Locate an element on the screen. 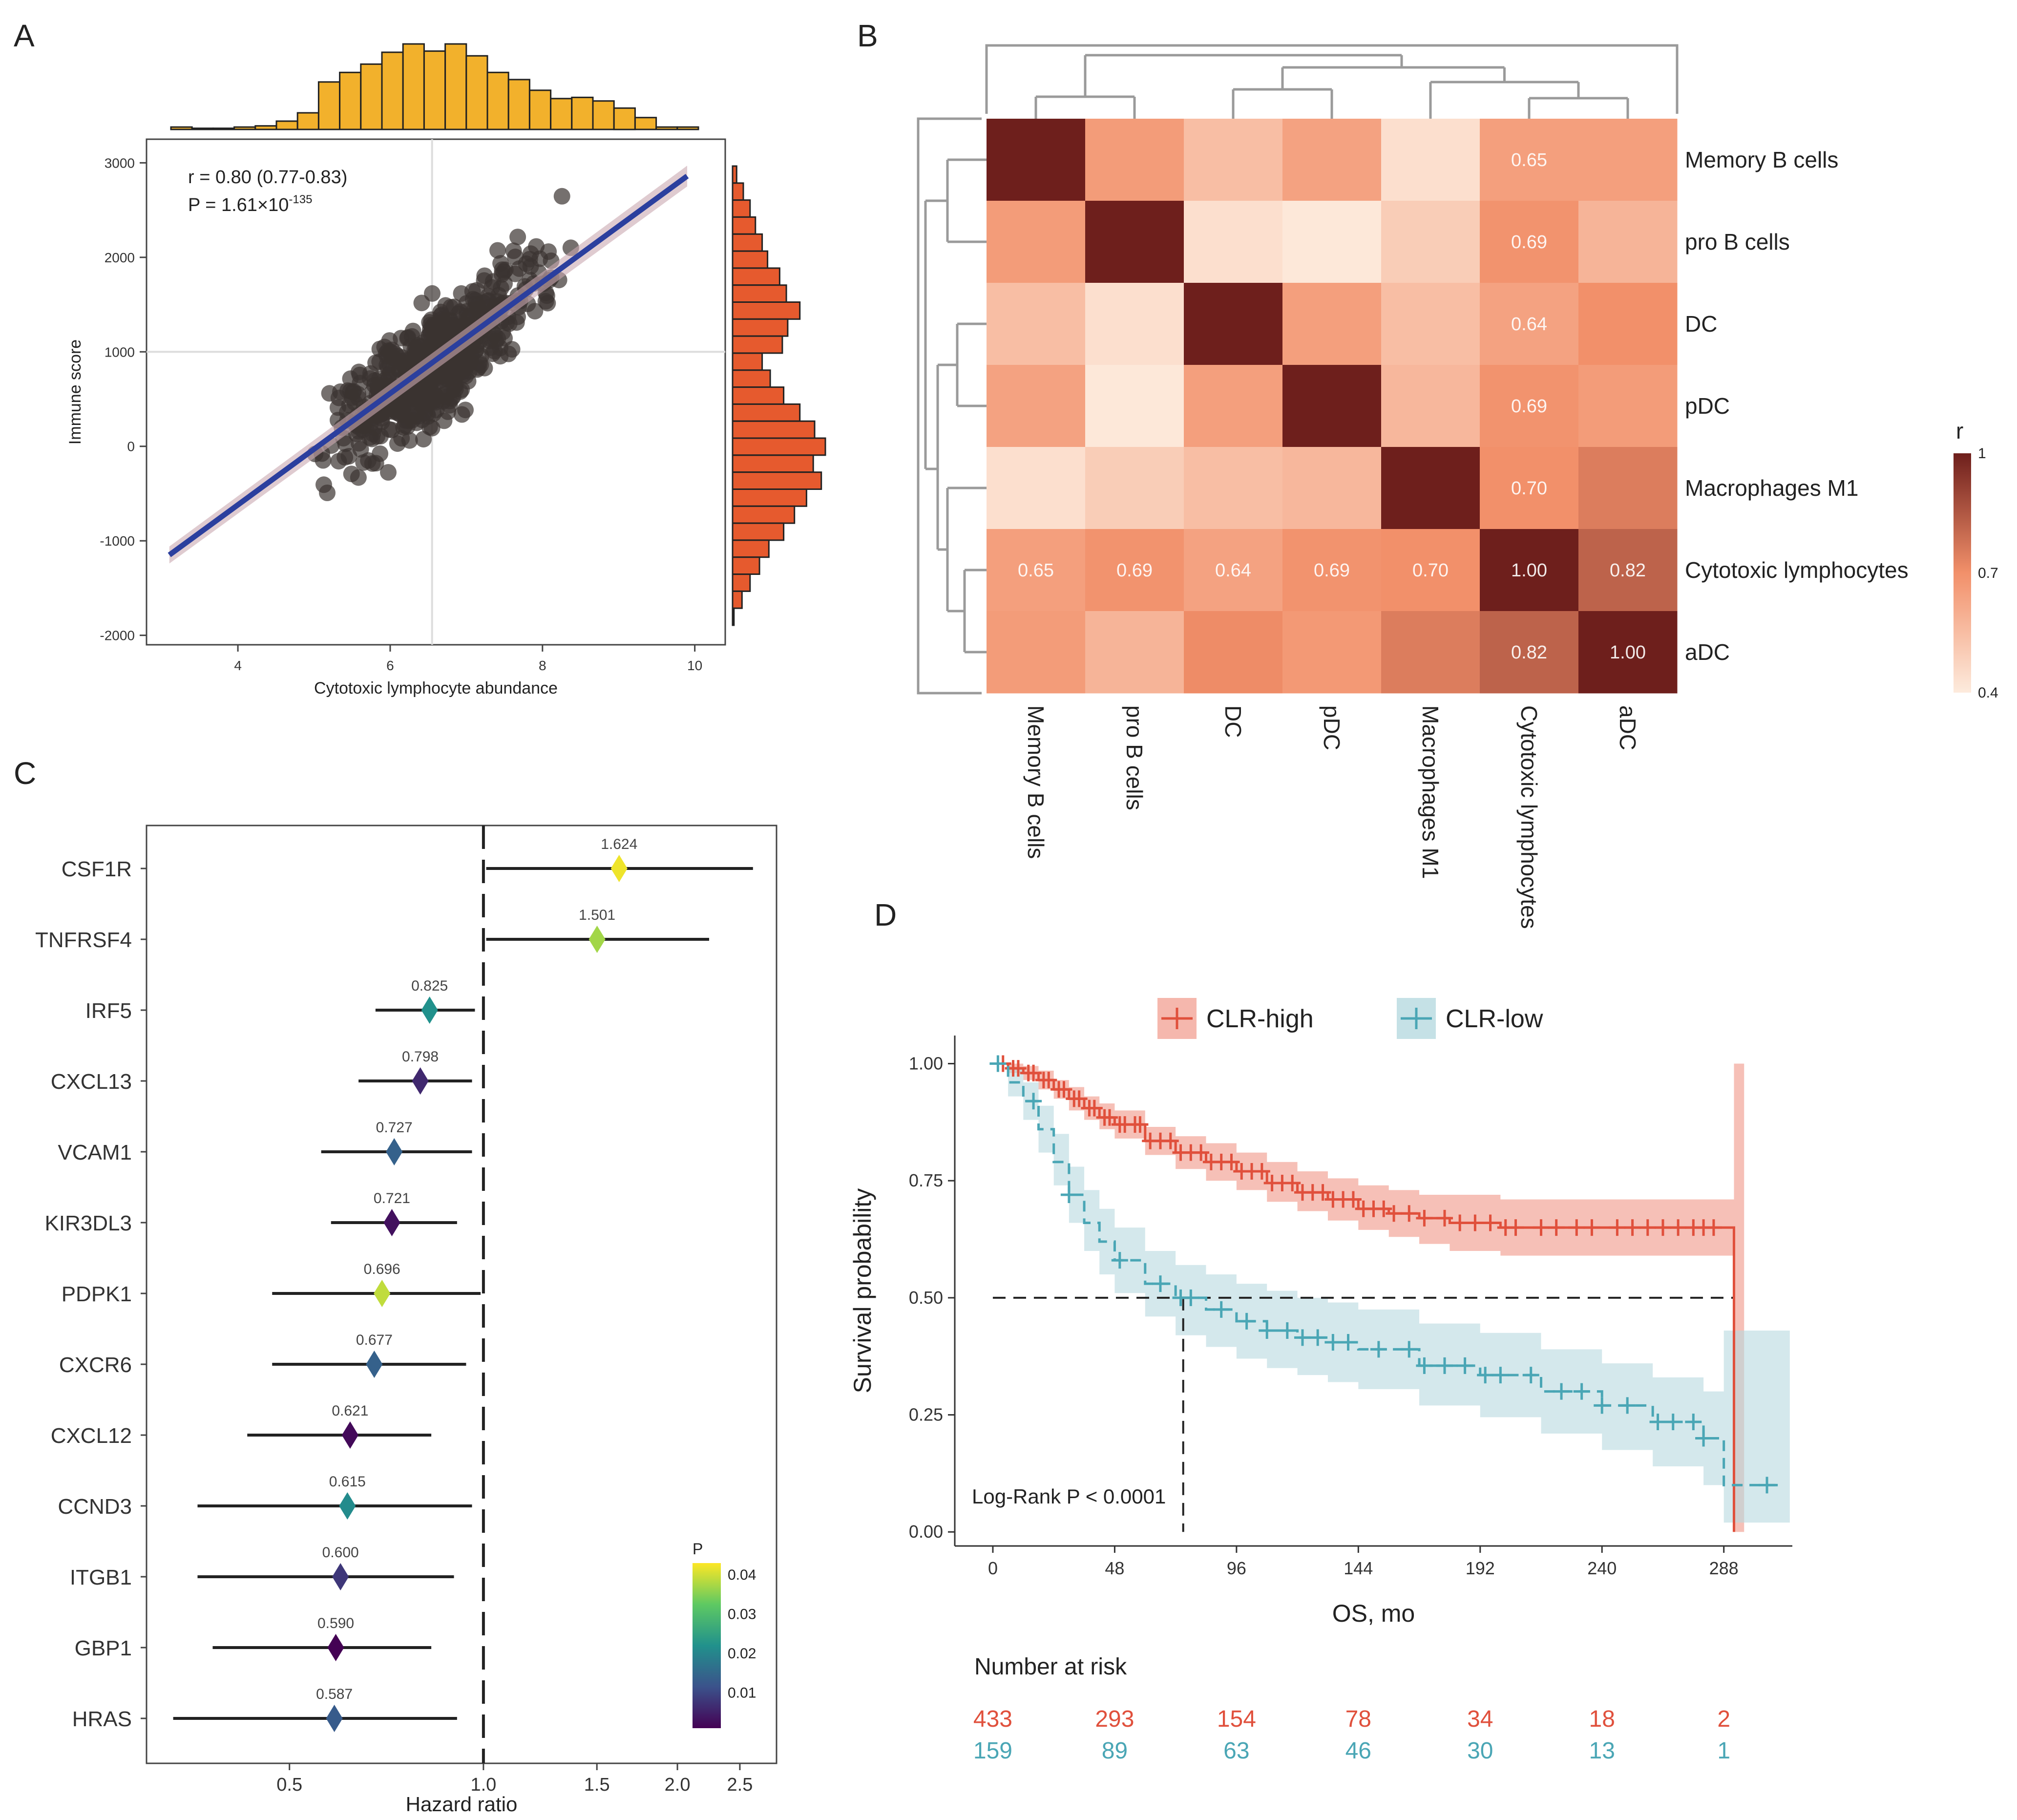 The width and height of the screenshot is (2017, 1820). x-tick-label: 4 is located at coordinates (238, 665).